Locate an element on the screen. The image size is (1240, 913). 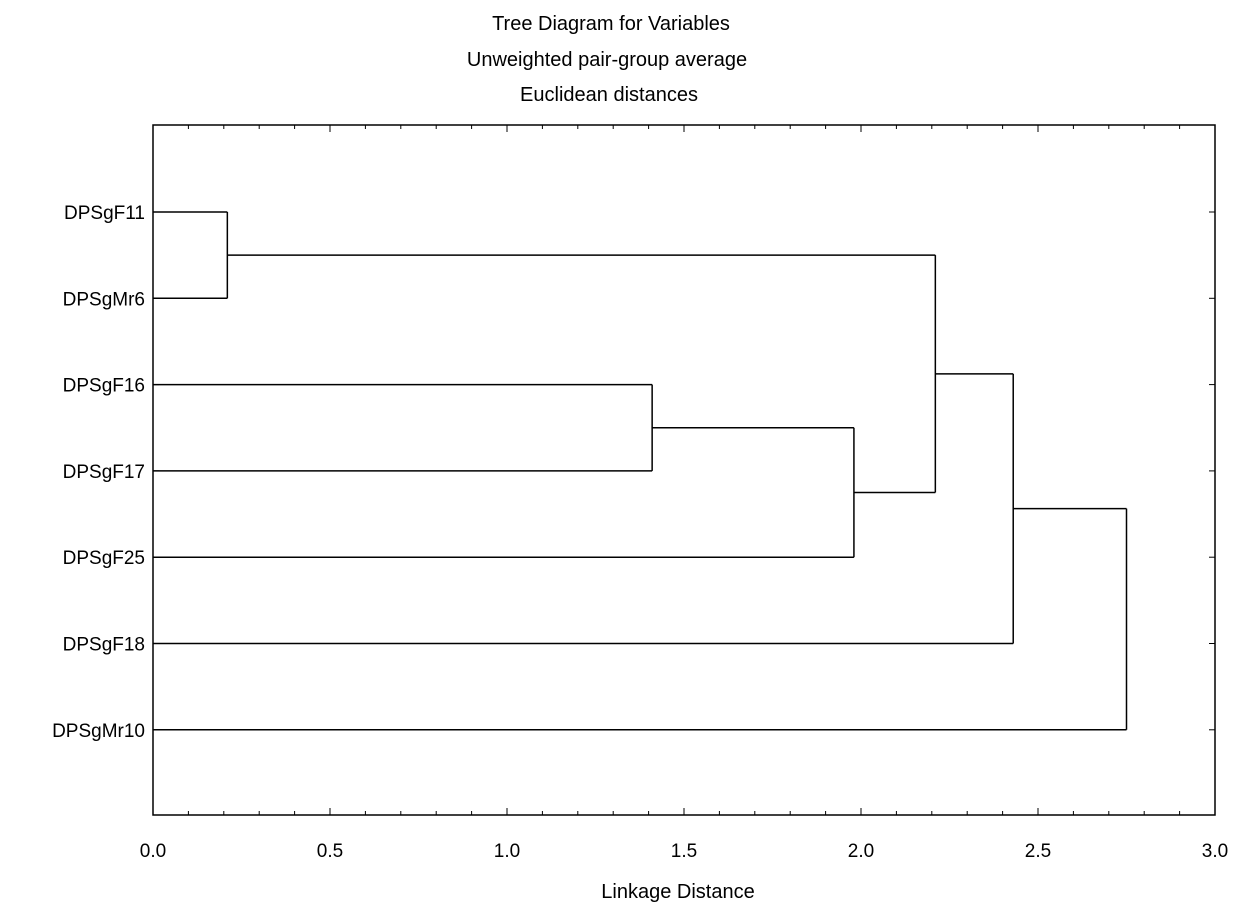
x-tick-label: 1.5 is located at coordinates (684, 851).